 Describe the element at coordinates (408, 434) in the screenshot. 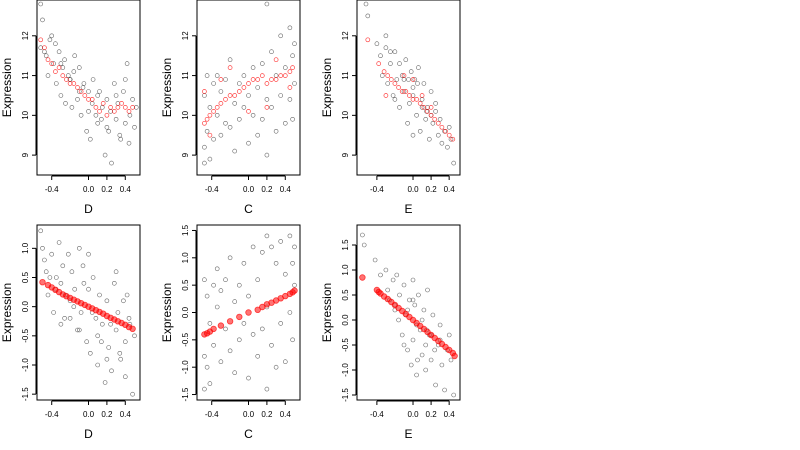

I see `x-axis-title: E` at that location.